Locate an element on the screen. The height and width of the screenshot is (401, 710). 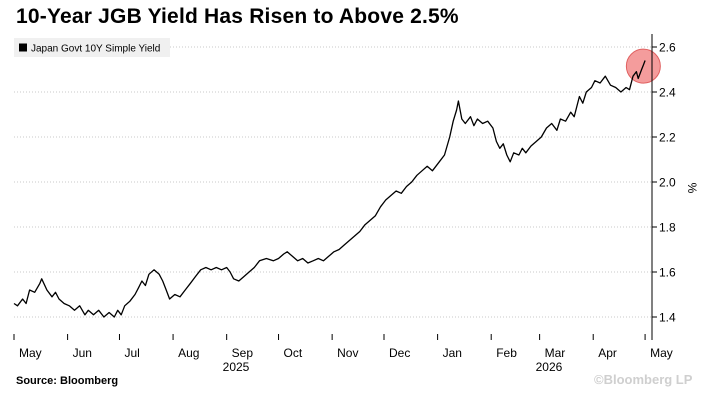
x-tick-label: Jun is located at coordinates (82, 353).